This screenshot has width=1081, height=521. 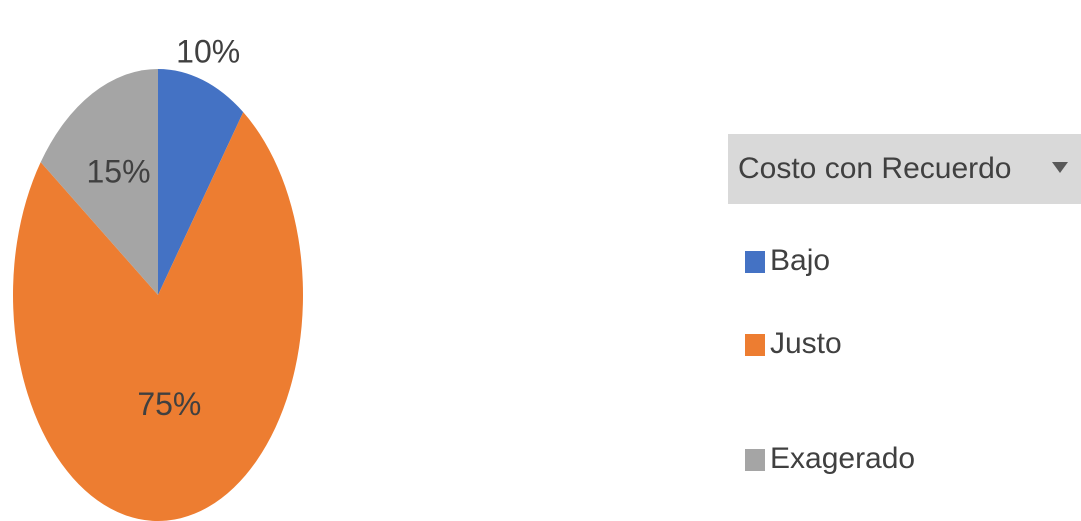 What do you see at coordinates (800, 260) in the screenshot?
I see `legend-label: Bajo` at bounding box center [800, 260].